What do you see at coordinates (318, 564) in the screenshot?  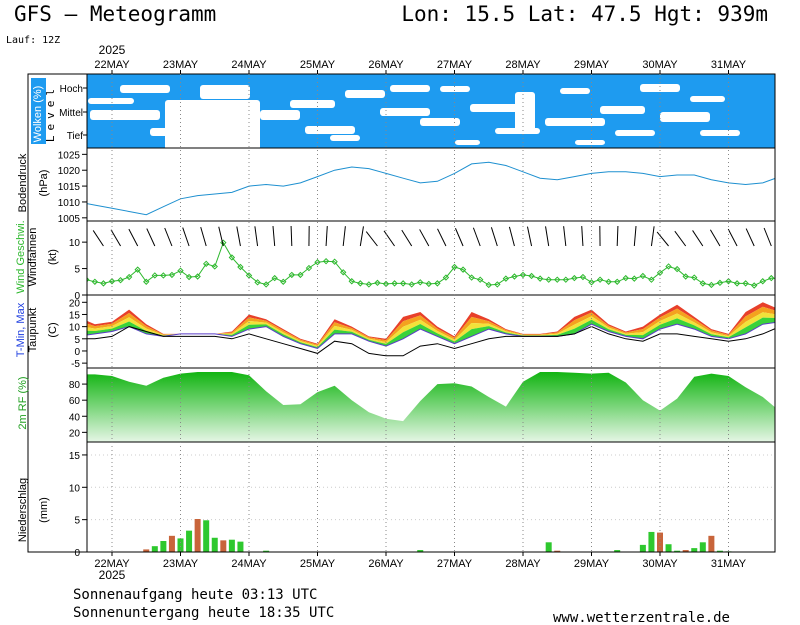 I see `day-label-bottom: 25MAY` at bounding box center [318, 564].